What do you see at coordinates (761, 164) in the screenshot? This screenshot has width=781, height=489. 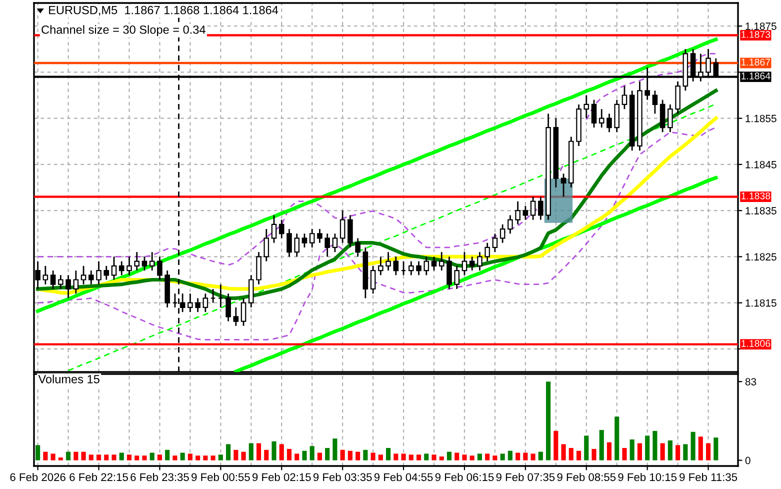 I see `y-tick-label: 1.1845` at bounding box center [761, 164].